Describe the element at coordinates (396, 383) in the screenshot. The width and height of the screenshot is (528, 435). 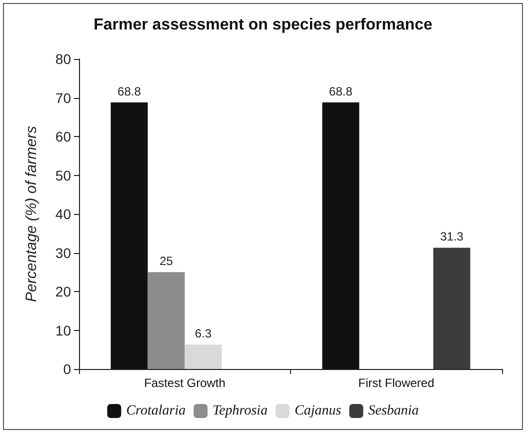
I see `x-tick-label: First Flowered` at that location.